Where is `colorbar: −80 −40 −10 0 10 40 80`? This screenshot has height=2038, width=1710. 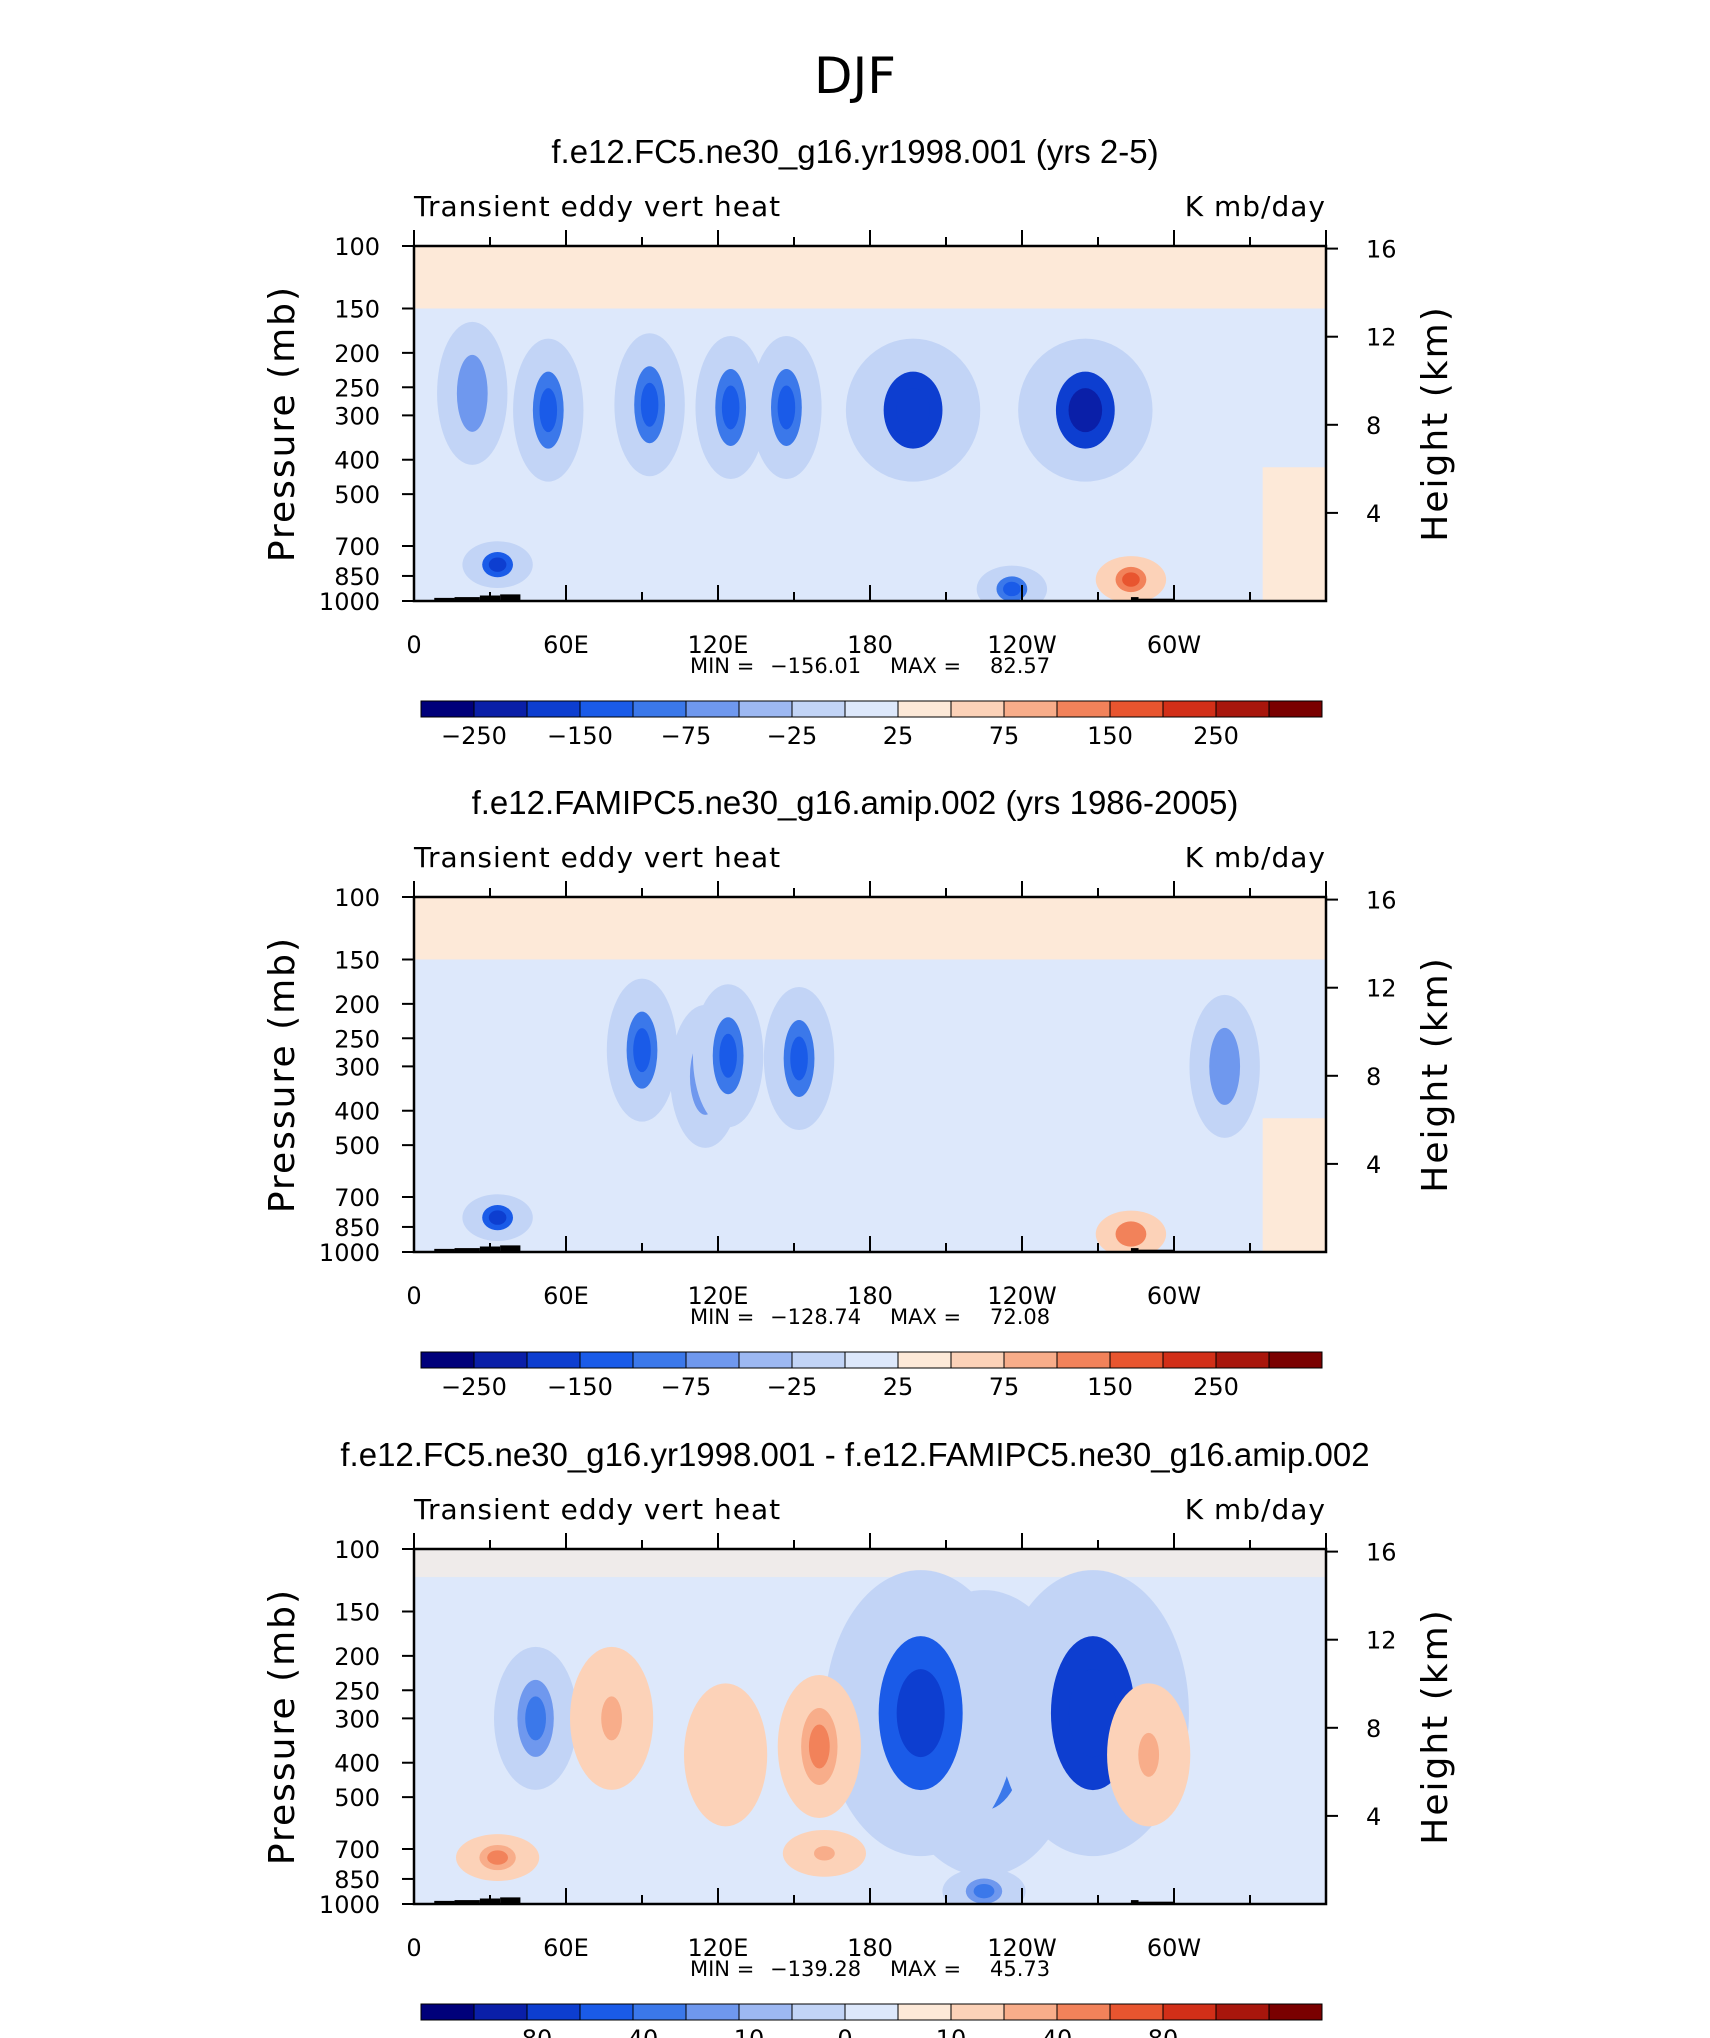
colorbar: −80 −40 −10 0 10 40 80 is located at coordinates (871, 2020).